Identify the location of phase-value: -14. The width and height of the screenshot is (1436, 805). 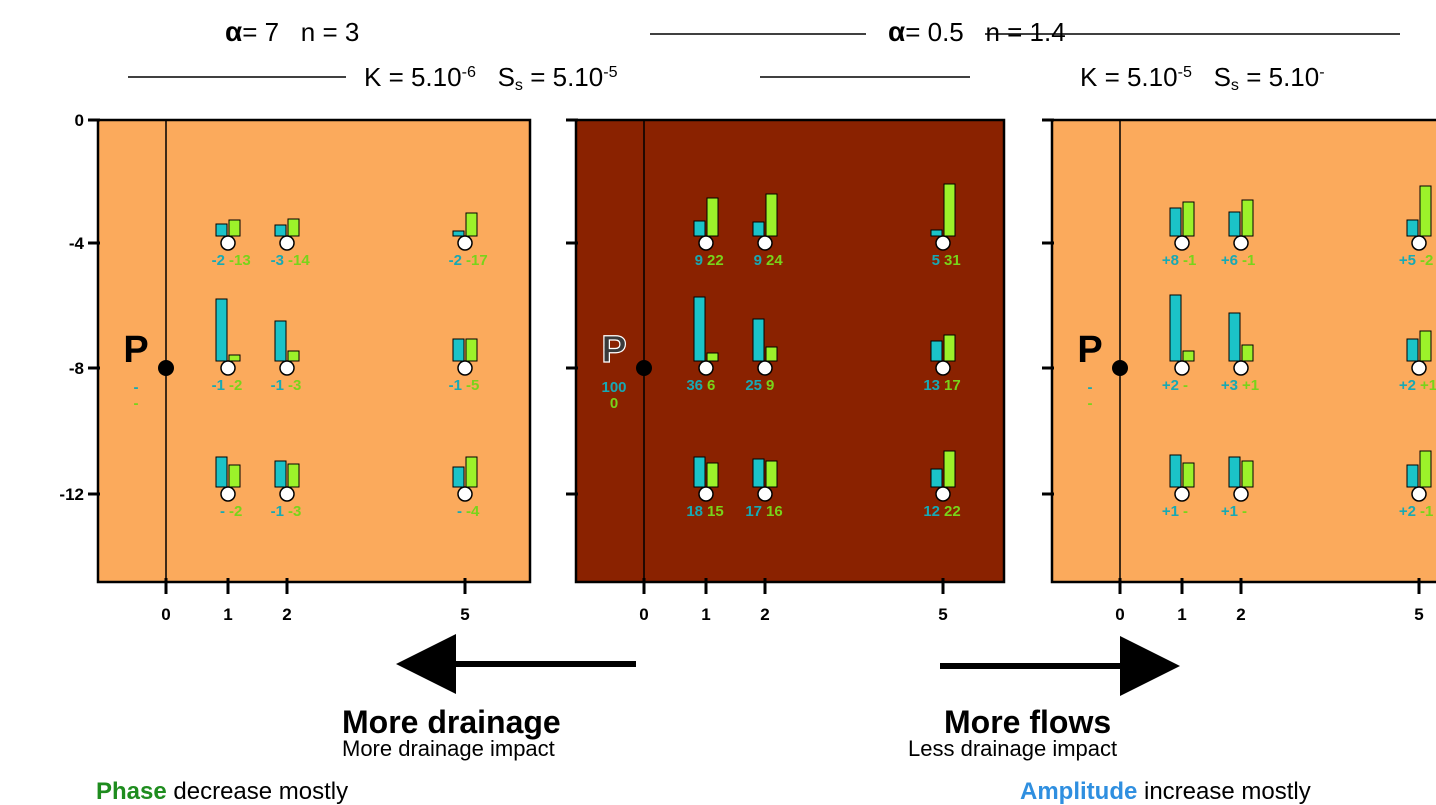
(299, 260).